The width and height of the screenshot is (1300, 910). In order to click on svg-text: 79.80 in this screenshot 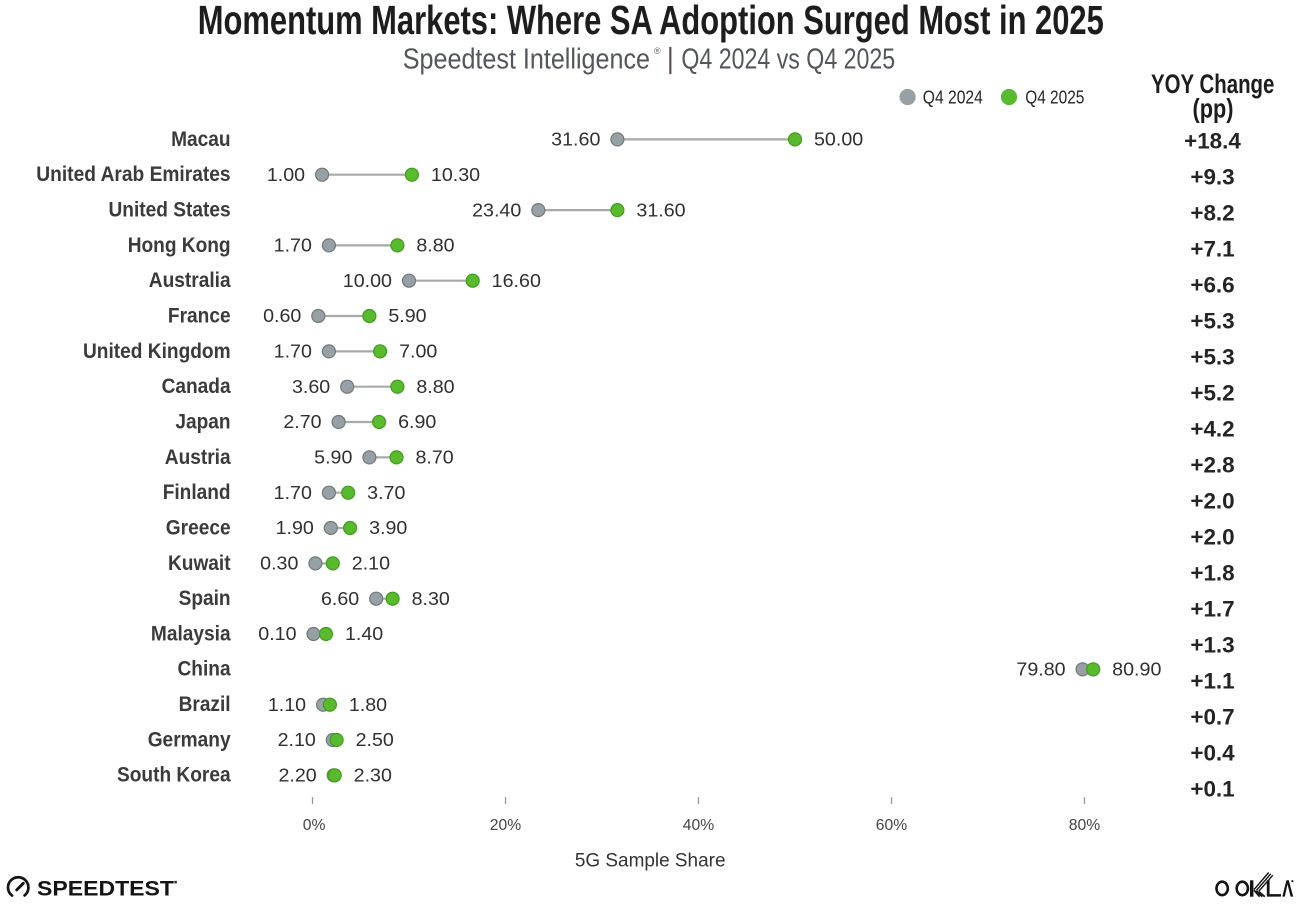, I will do `click(1040, 670)`.